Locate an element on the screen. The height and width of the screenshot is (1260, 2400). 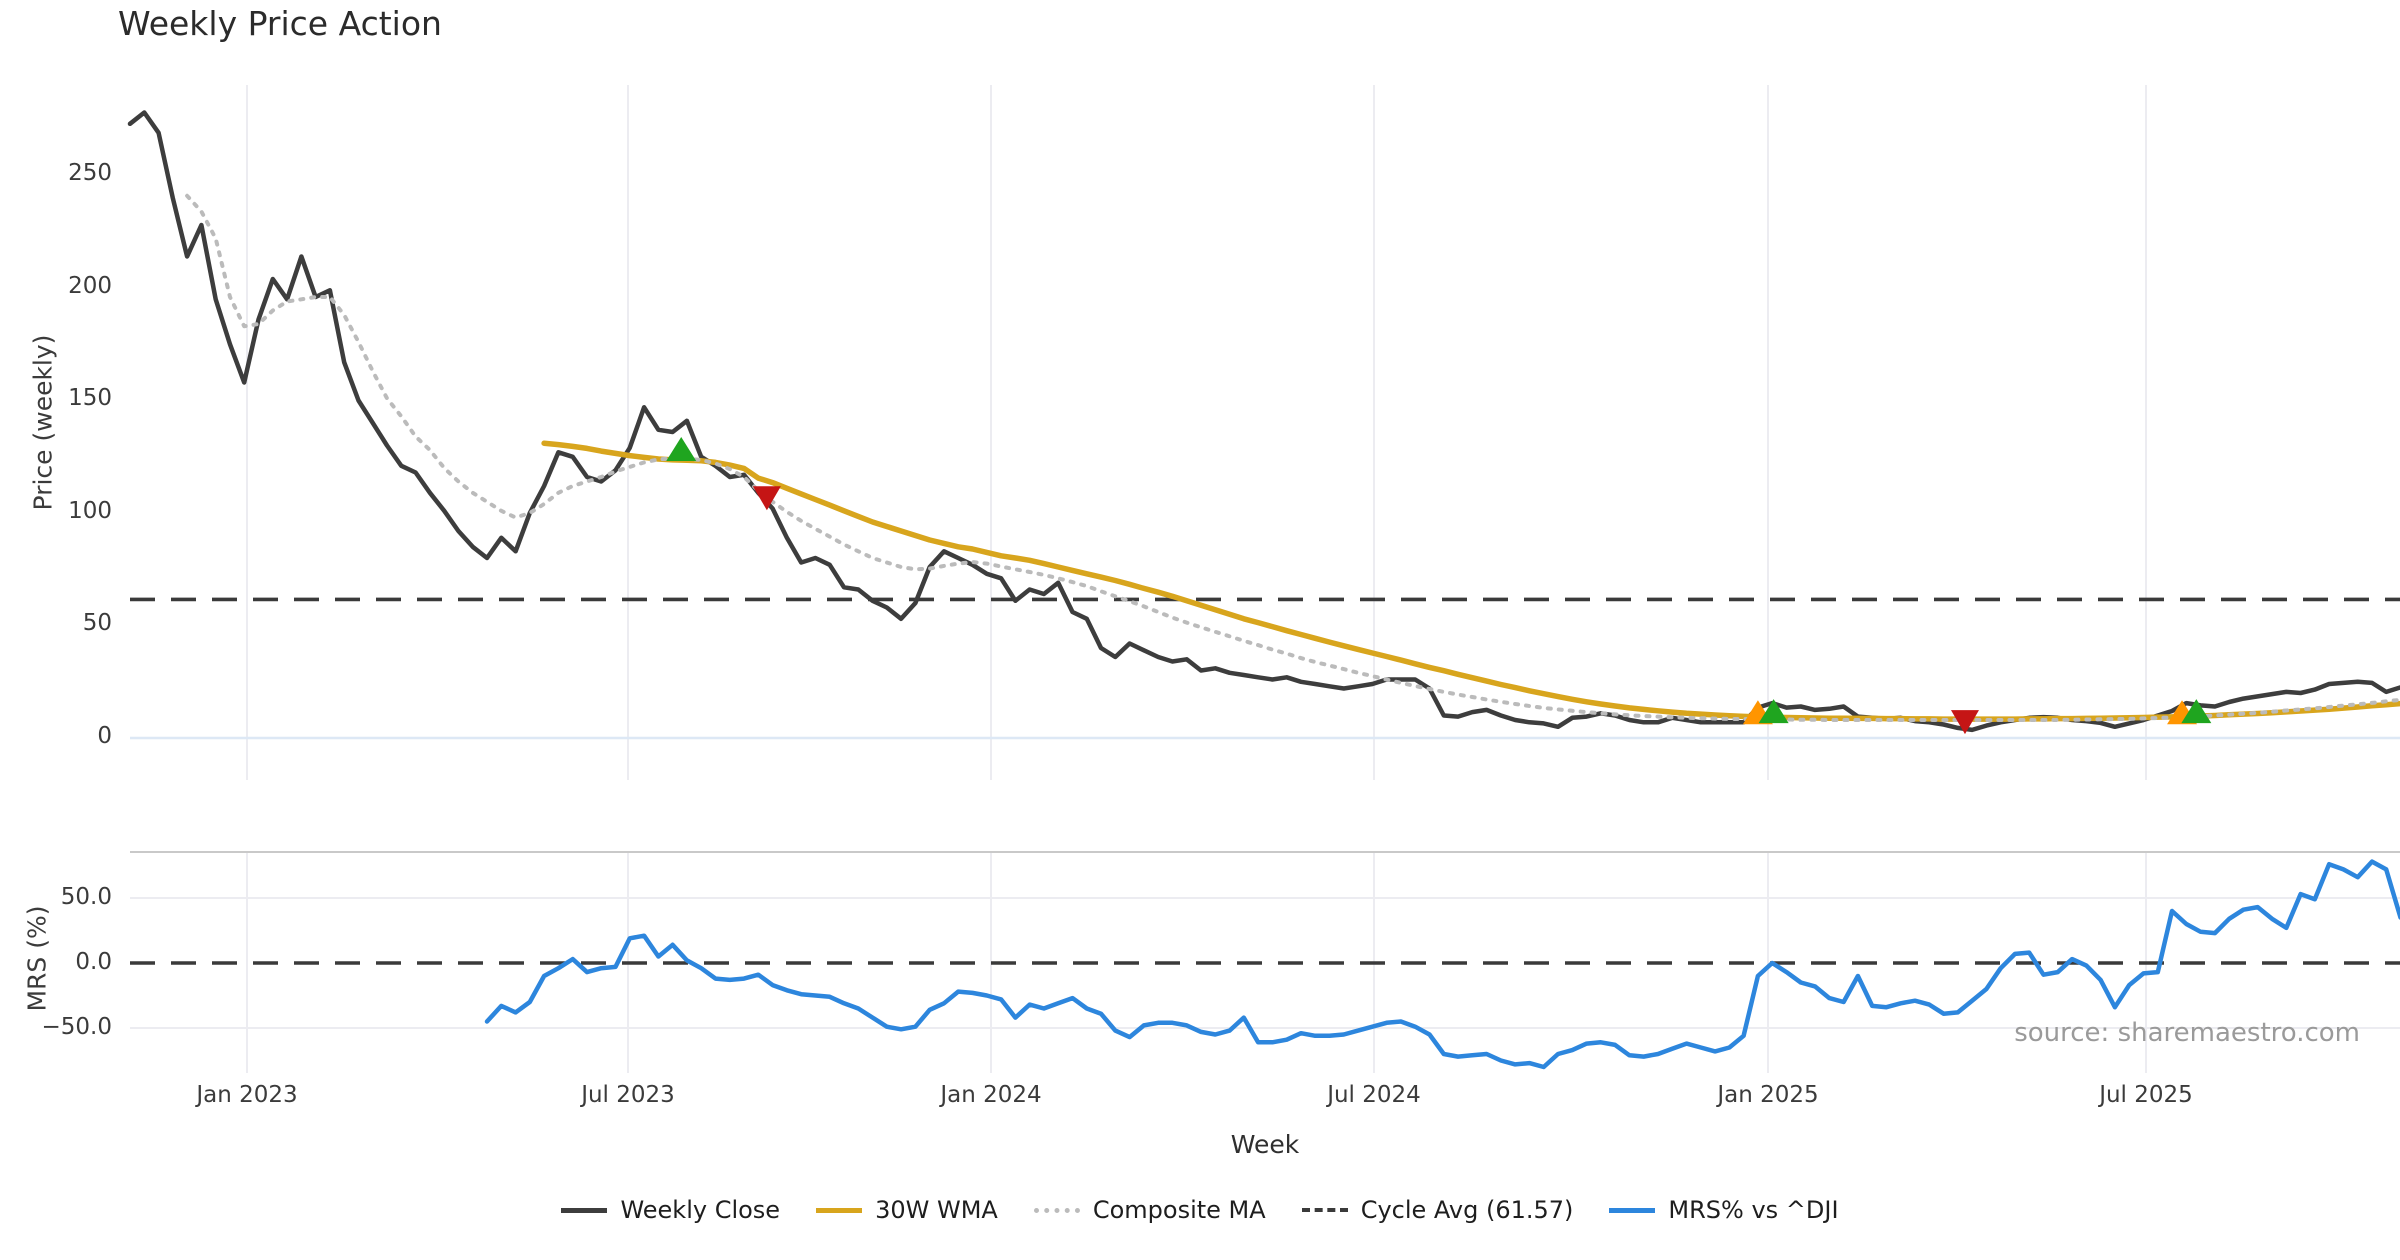
x-tick-jan-2023: Jan 2023 is located at coordinates (247, 1095).